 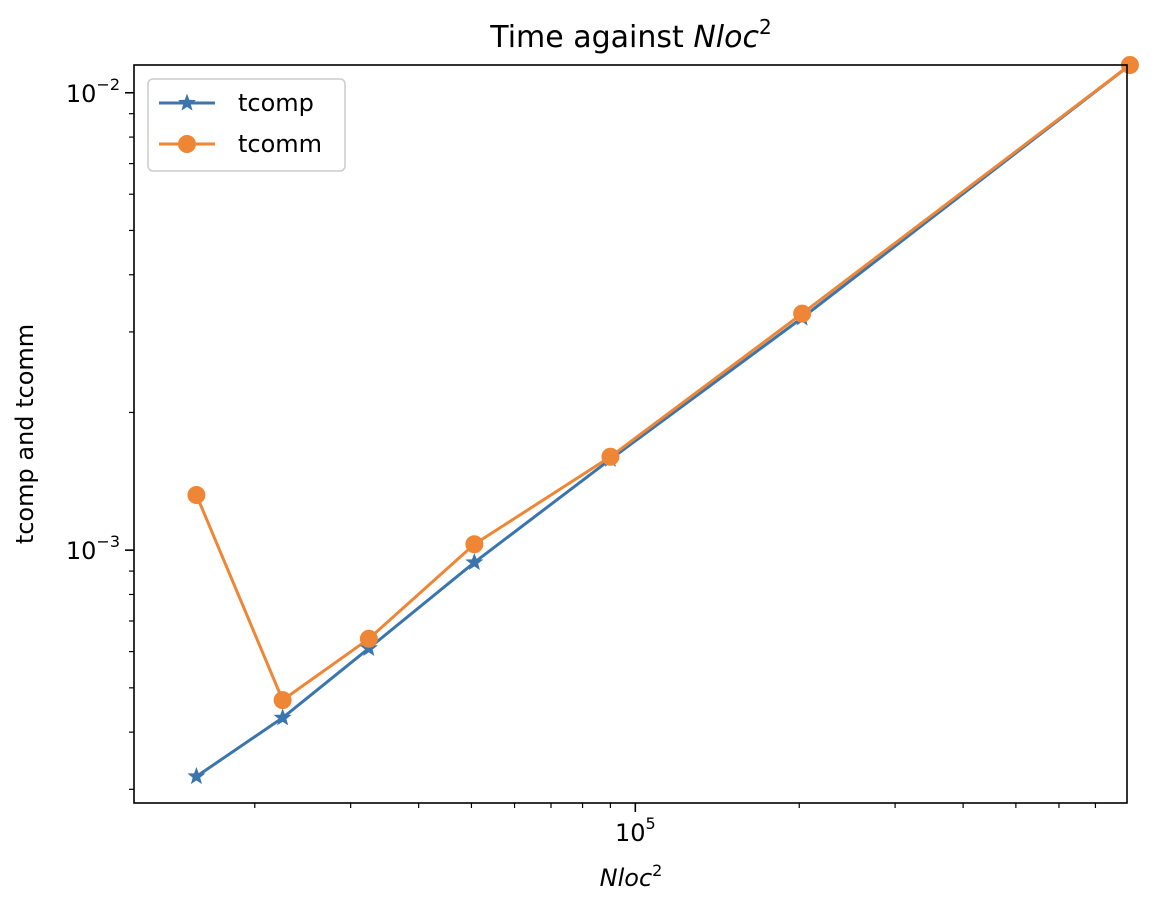 I want to click on legend-label-tcomm: tcomm, so click(x=280, y=144).